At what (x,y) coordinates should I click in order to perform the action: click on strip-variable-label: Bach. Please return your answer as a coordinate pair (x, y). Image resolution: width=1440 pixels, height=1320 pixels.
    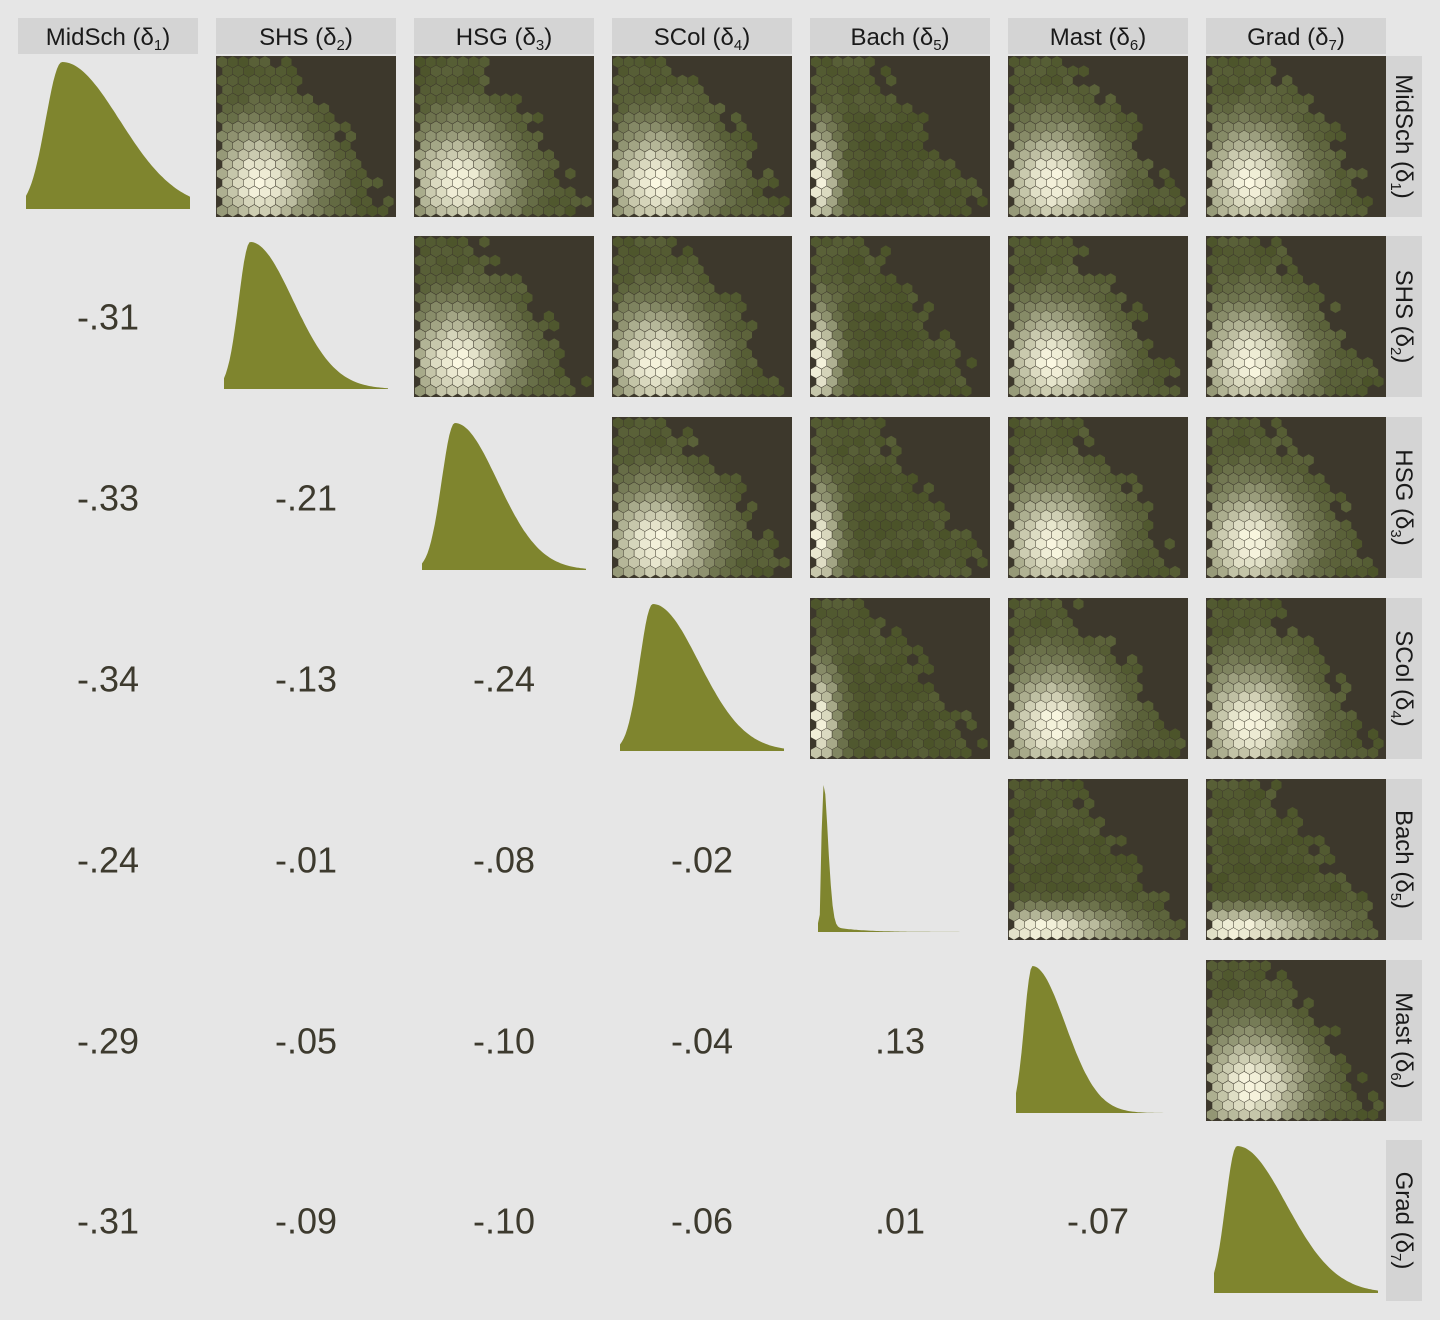
    Looking at the image, I should click on (877, 37).